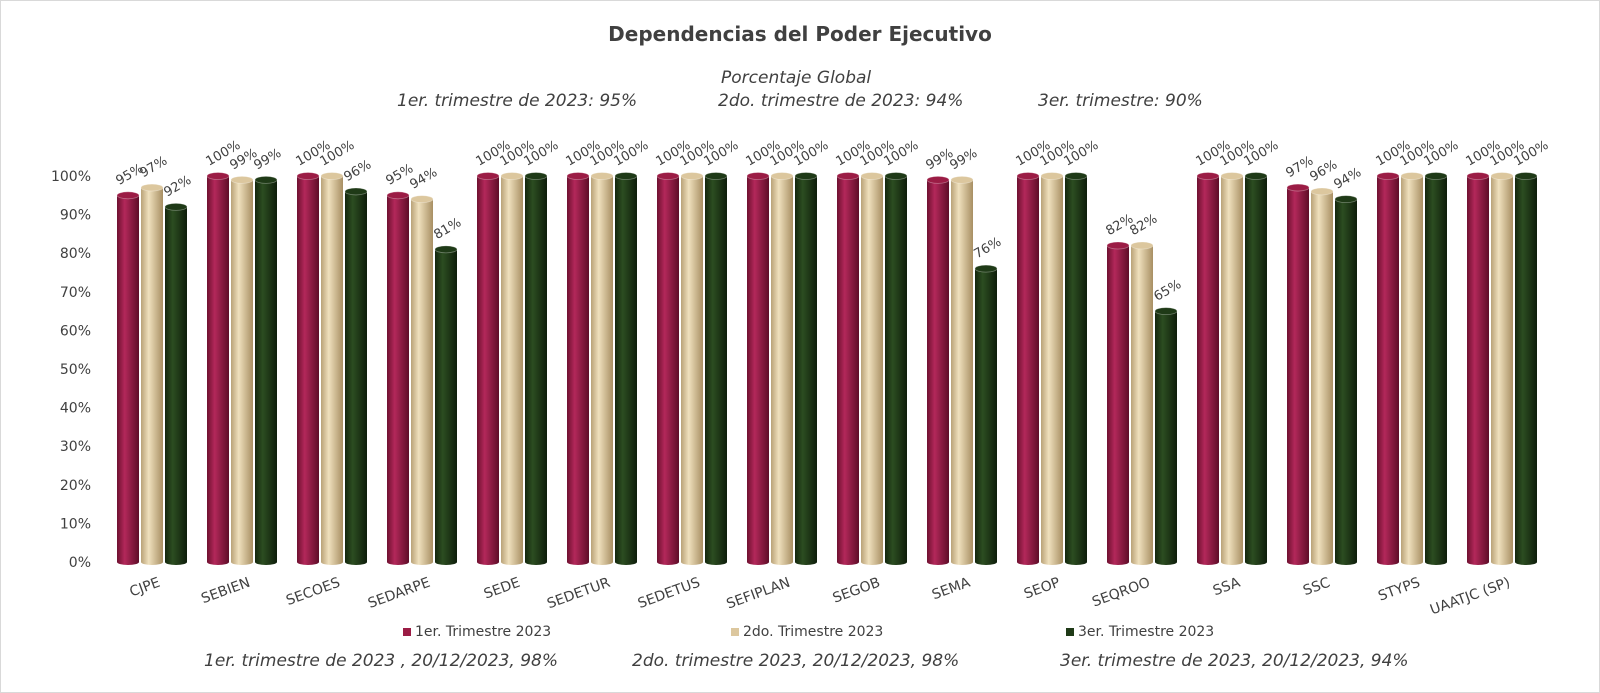 This screenshot has width=1600, height=693. What do you see at coordinates (1227, 587) in the screenshot?
I see `x-tick-label: SSA` at bounding box center [1227, 587].